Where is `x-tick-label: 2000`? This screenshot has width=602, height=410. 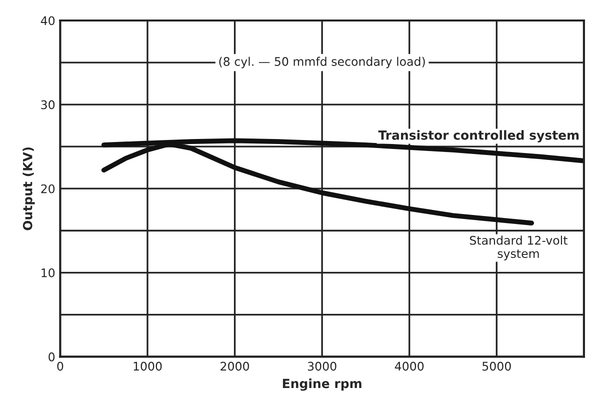 x-tick-label: 2000 is located at coordinates (235, 366).